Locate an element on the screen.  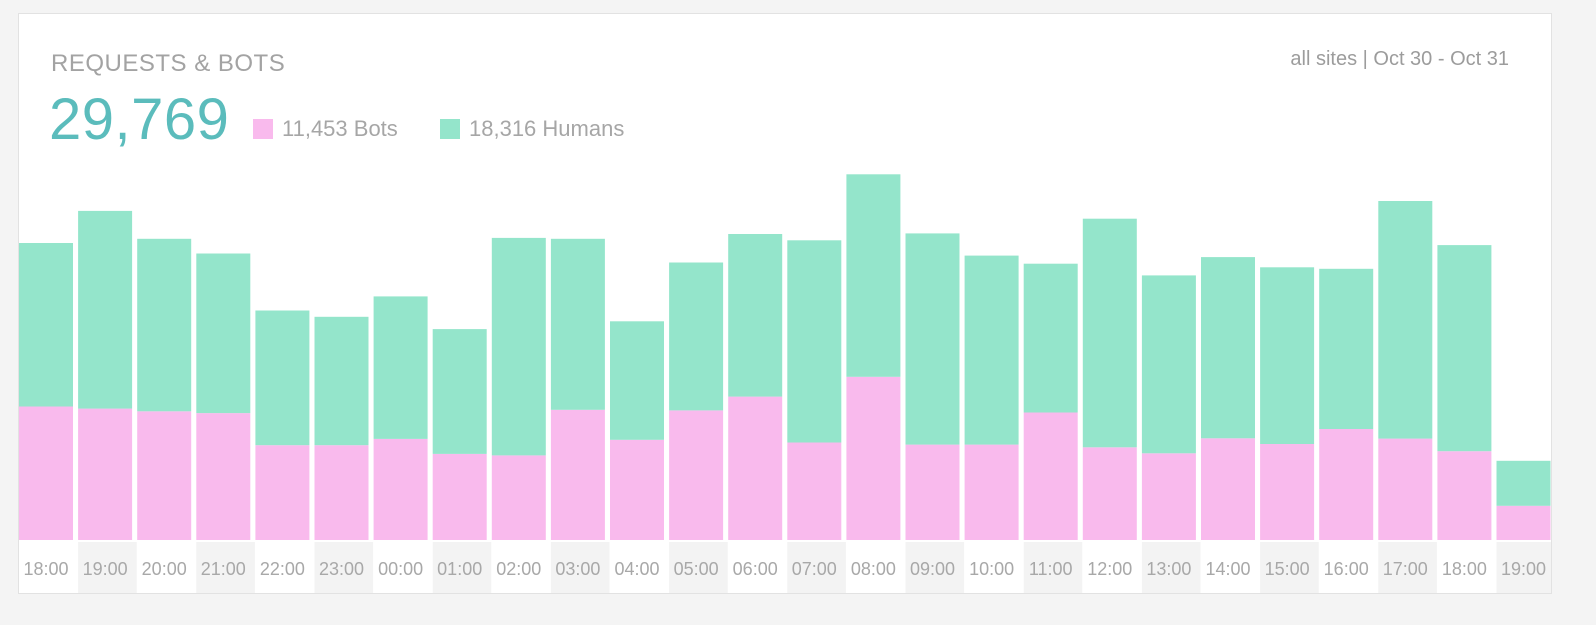
x-tick-label: 12:00 is located at coordinates (1109, 569).